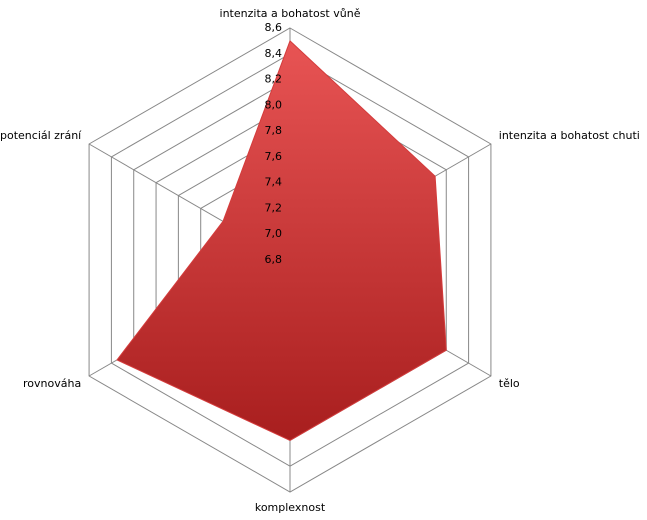 The image size is (647, 520). Describe the element at coordinates (274, 182) in the screenshot. I see `r-tick-label: 7,4` at that location.